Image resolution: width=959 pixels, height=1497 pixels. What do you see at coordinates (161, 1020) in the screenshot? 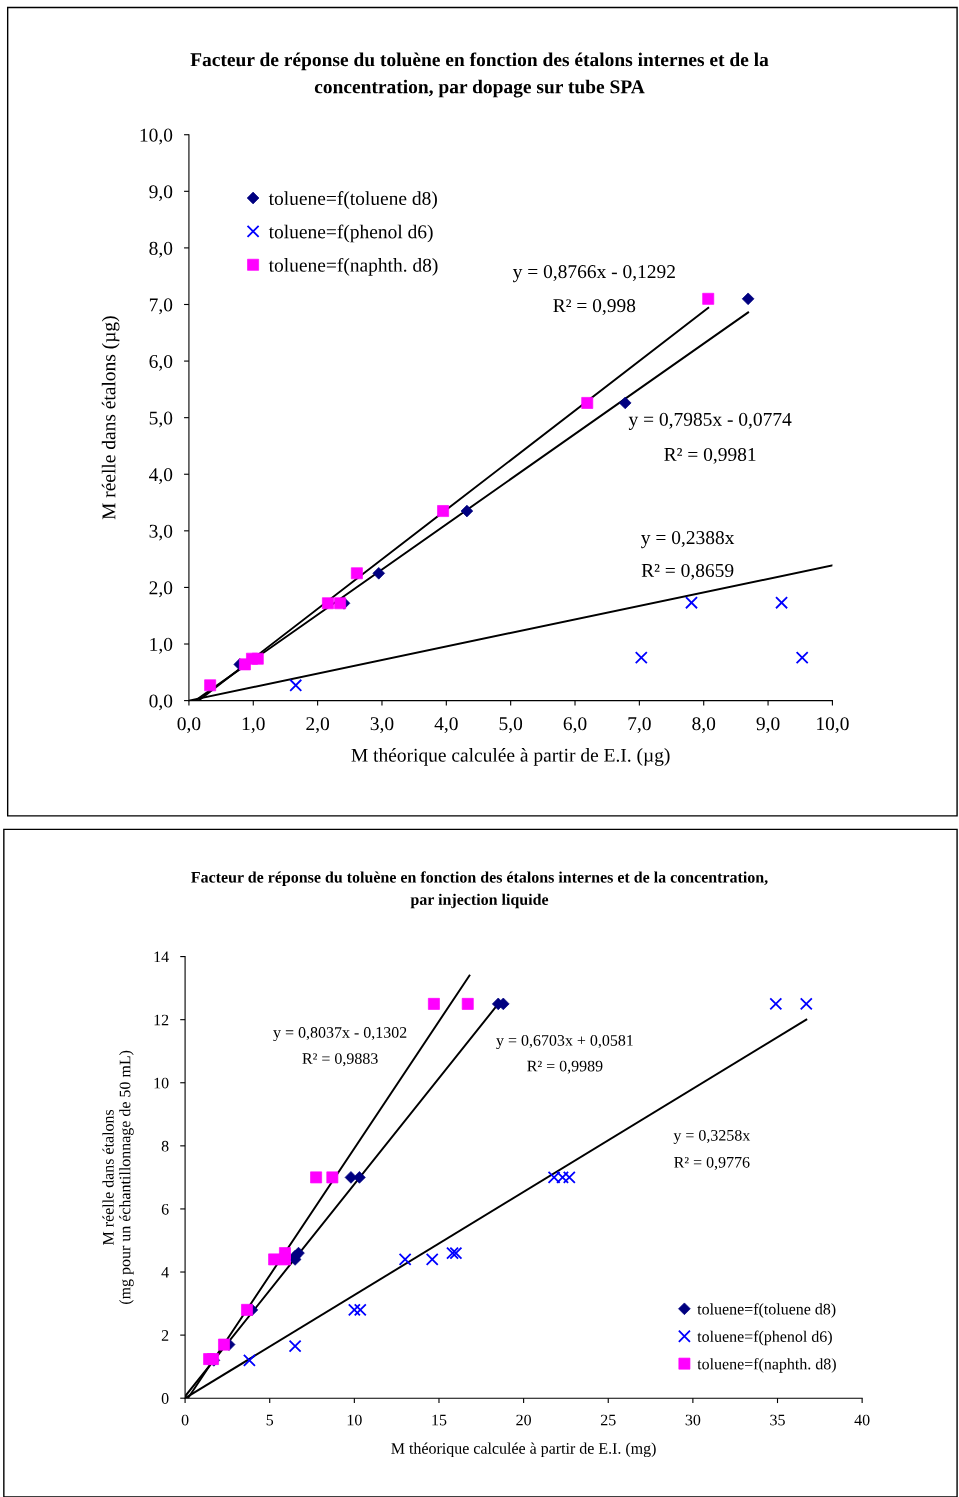
I see `y-tick-label: 12` at bounding box center [161, 1020].